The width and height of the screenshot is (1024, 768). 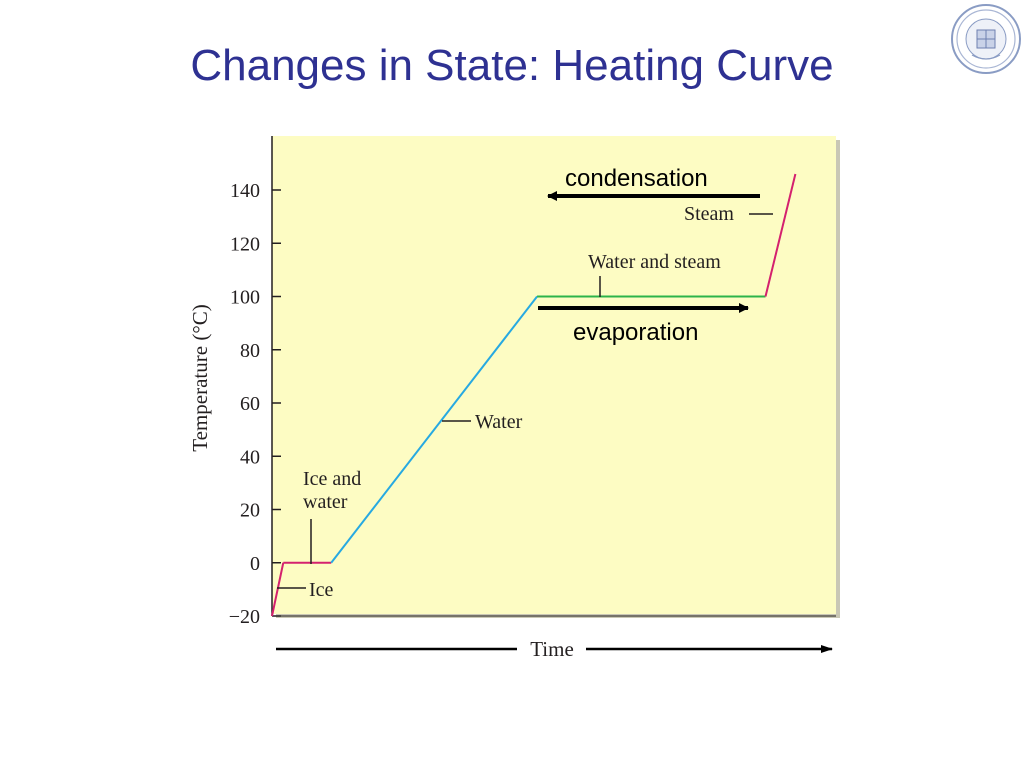 What do you see at coordinates (780, 235) in the screenshot?
I see `series-steam` at bounding box center [780, 235].